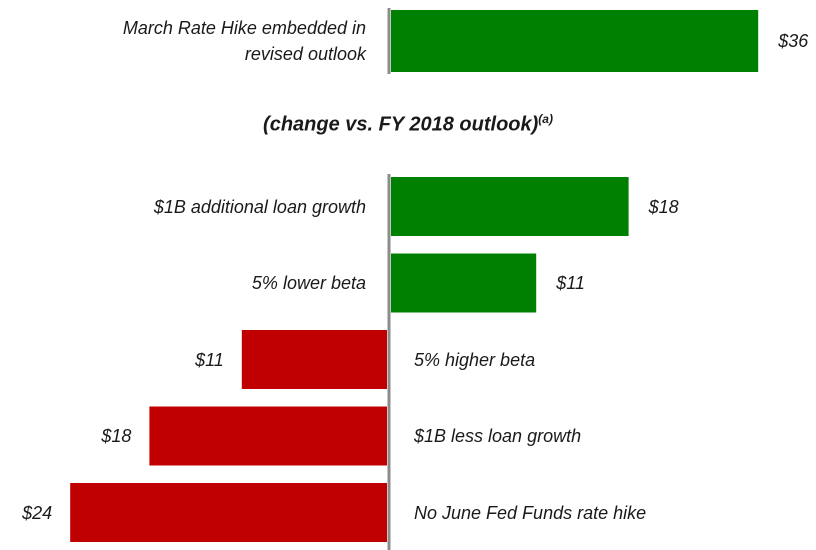 This screenshot has width=816, height=550. Describe the element at coordinates (37, 512) in the screenshot. I see `value-label: $24` at that location.